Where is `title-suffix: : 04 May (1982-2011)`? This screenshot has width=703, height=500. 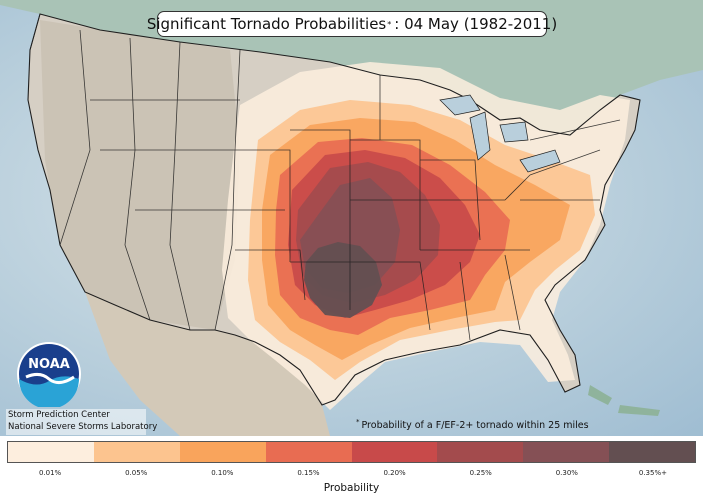
title-suffix: : 04 May (1982-2011) is located at coordinates (476, 24).